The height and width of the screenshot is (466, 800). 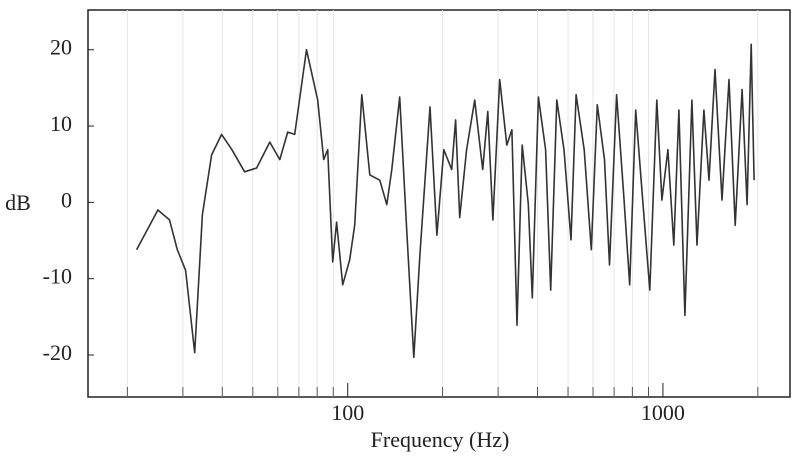 What do you see at coordinates (61, 47) in the screenshot?
I see `y-tick-label: 20` at bounding box center [61, 47].